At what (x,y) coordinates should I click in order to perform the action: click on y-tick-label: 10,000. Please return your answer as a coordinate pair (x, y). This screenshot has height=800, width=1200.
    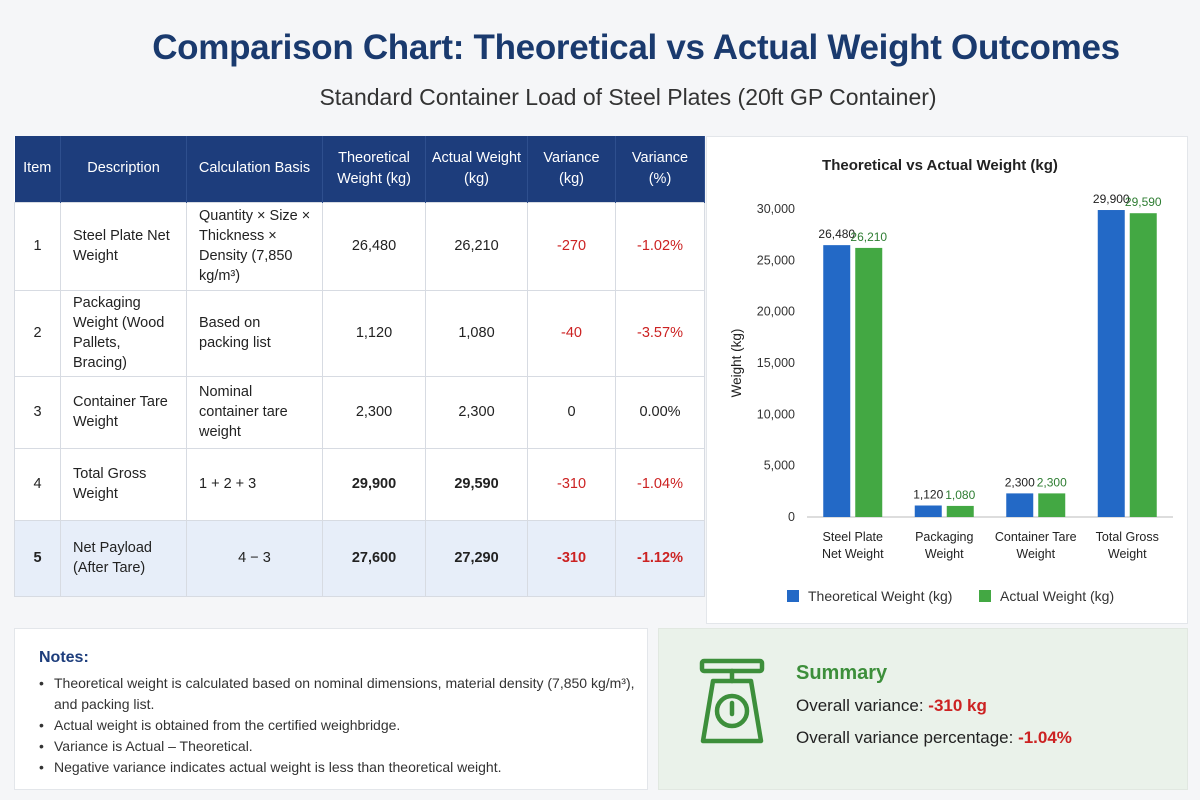
    Looking at the image, I should click on (776, 414).